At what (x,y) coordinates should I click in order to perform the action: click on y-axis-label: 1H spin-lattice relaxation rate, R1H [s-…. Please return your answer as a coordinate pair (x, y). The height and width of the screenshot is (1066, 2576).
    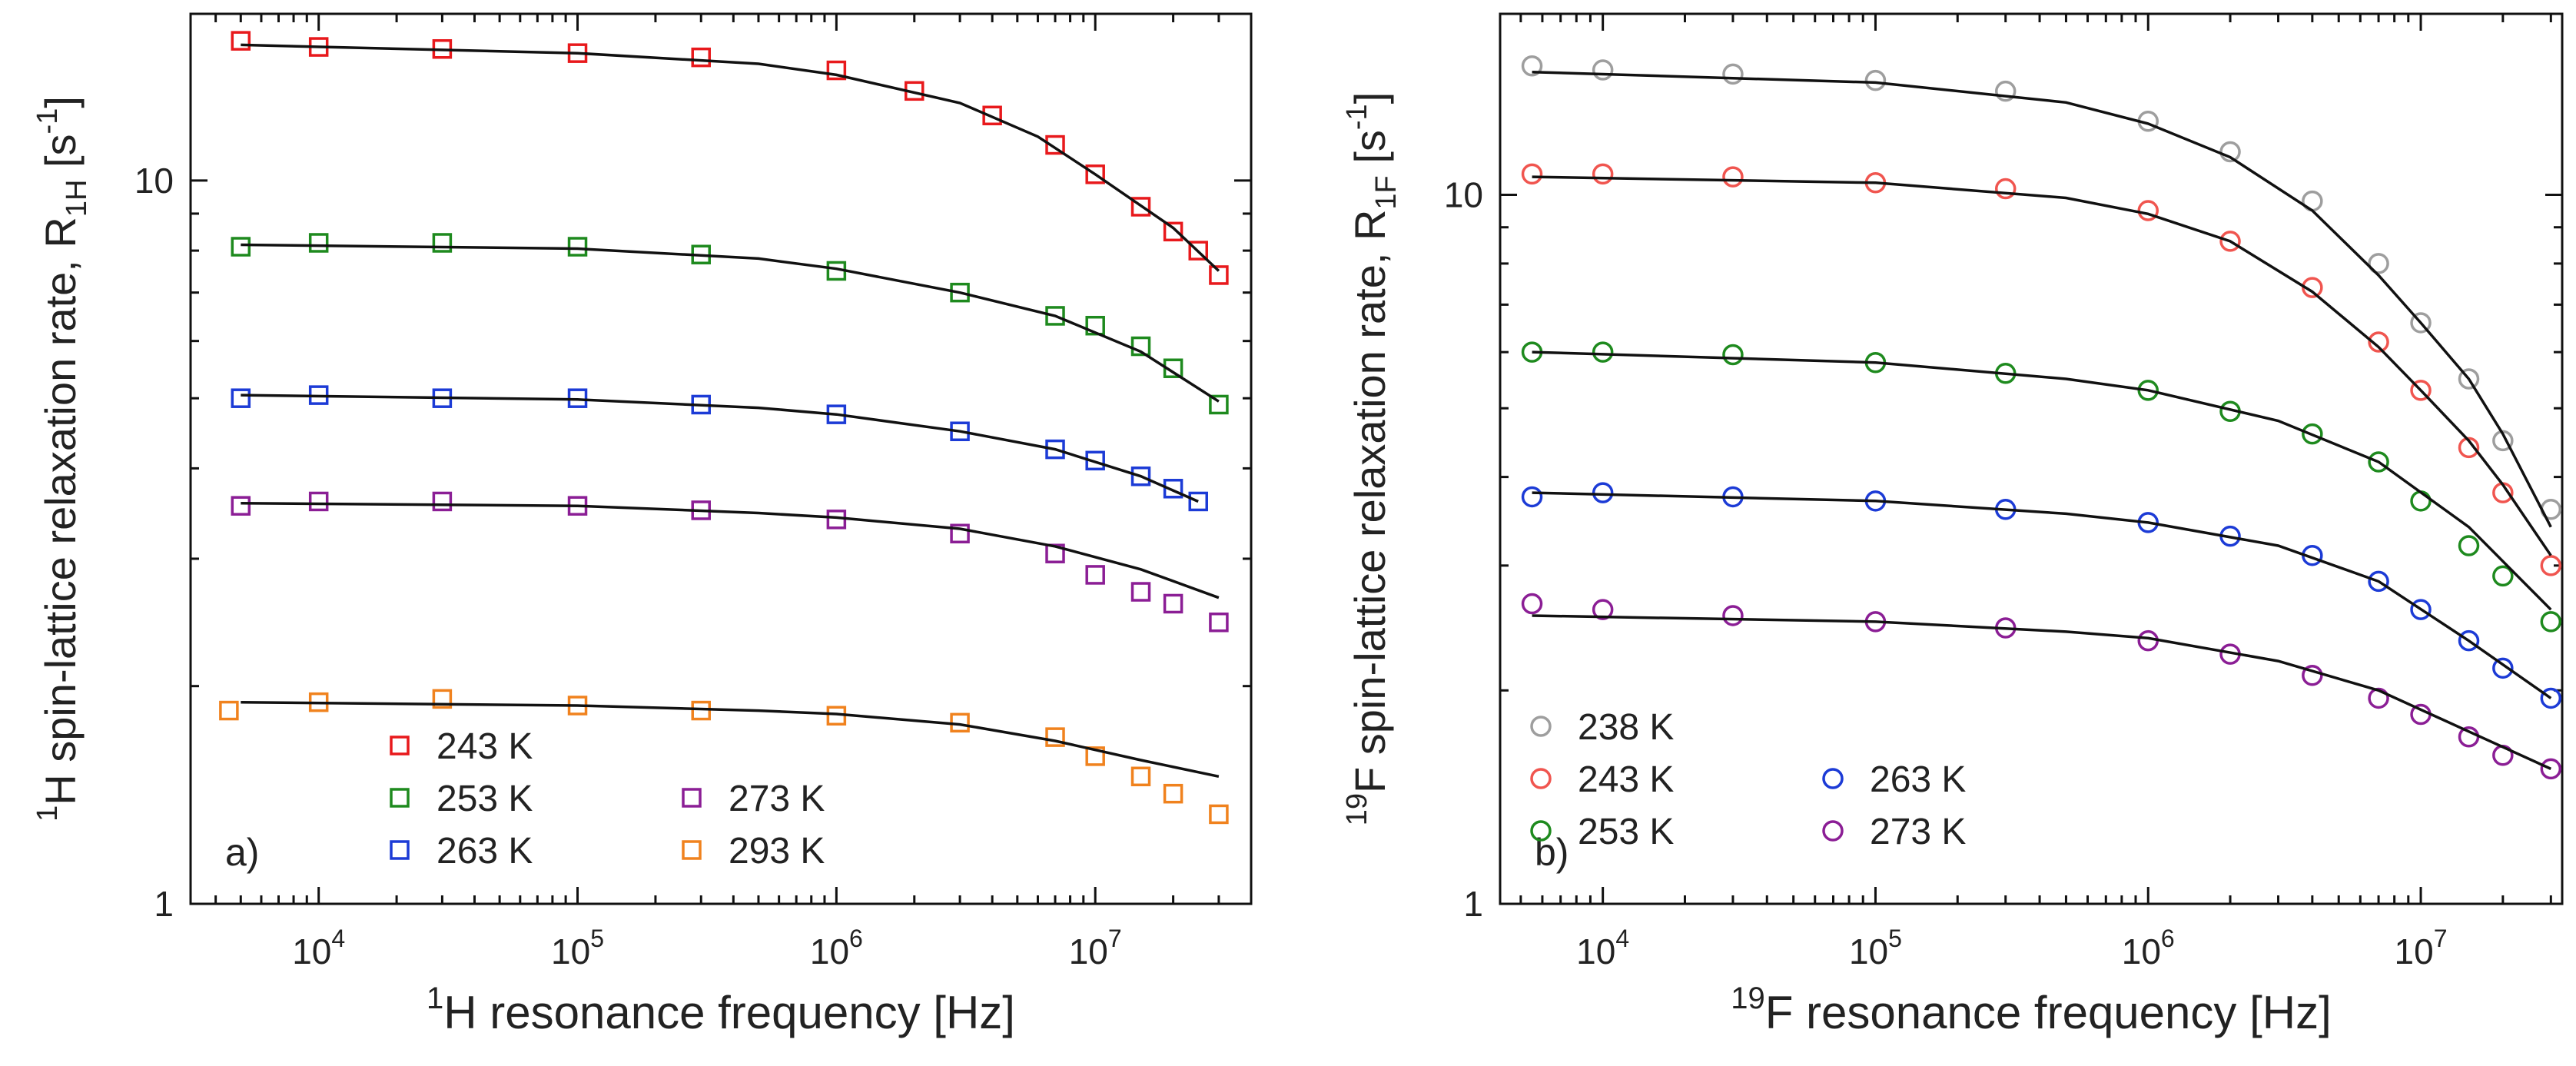
    Looking at the image, I should click on (62, 459).